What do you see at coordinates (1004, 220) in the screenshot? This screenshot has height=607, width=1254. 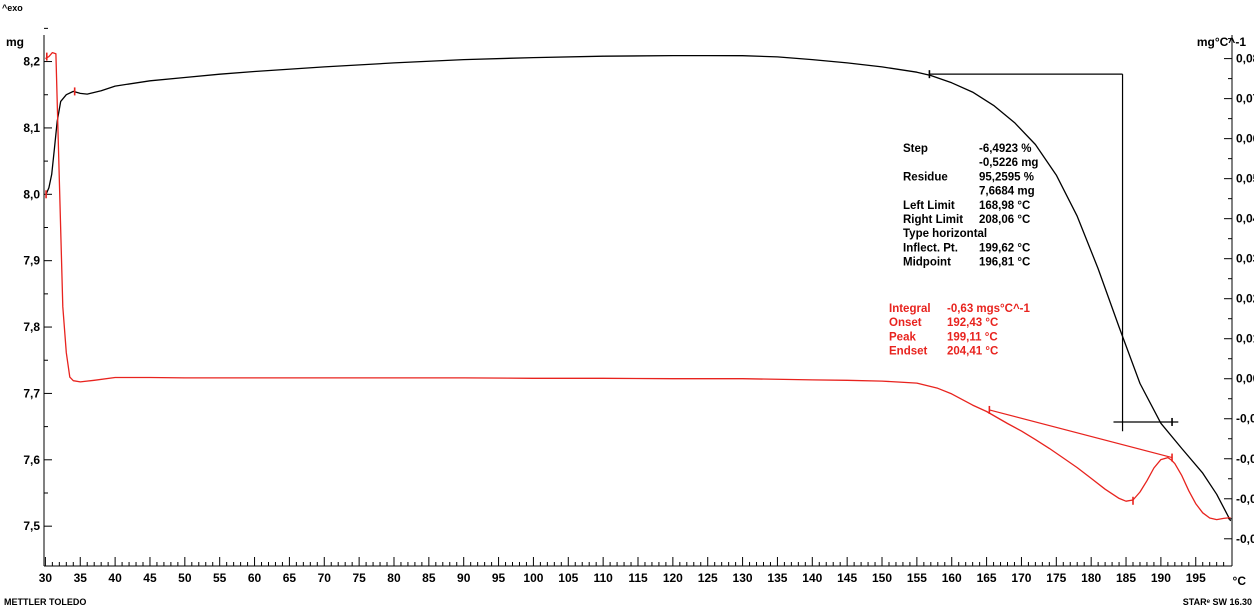 I see `step-result-value: 208,06 °C` at bounding box center [1004, 220].